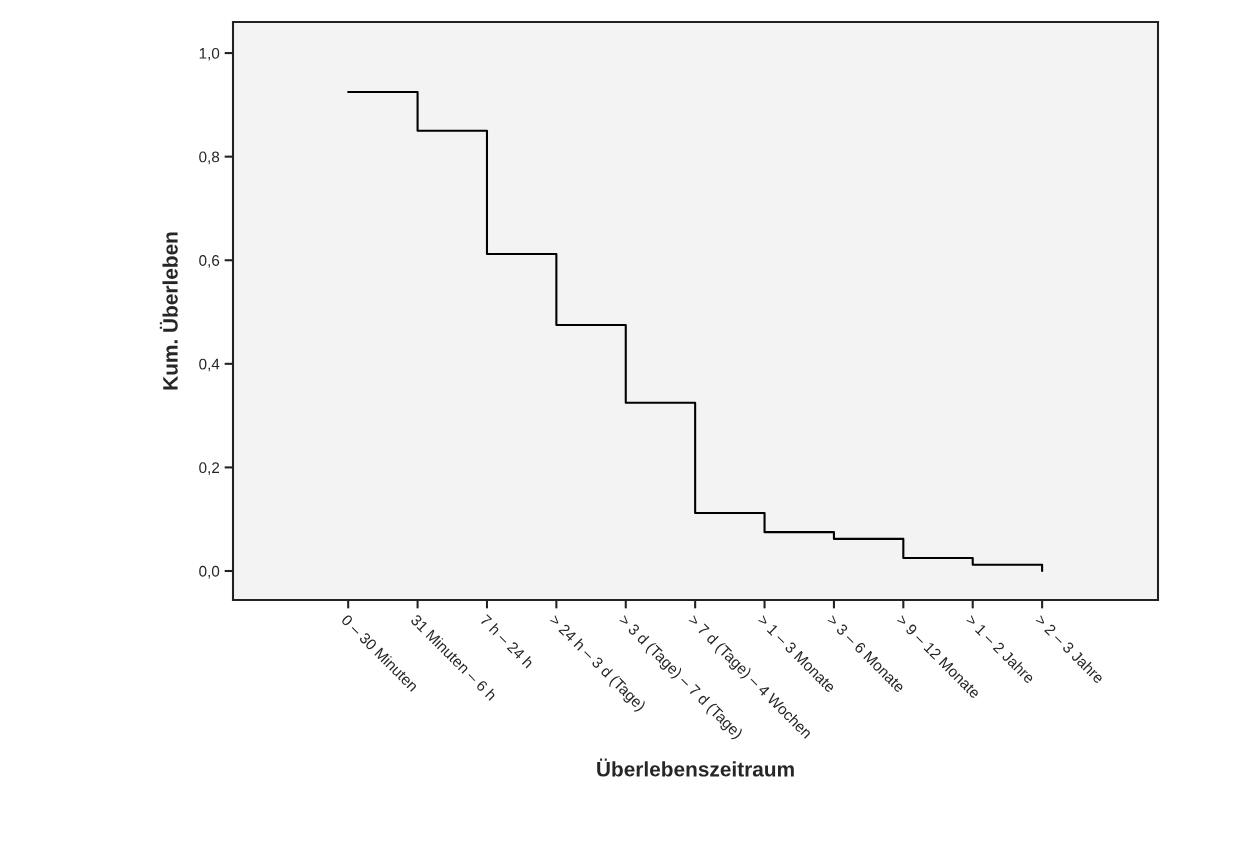 This screenshot has height=843, width=1252. What do you see at coordinates (209, 261) in the screenshot?
I see `y-tick-label: 0,6` at bounding box center [209, 261].